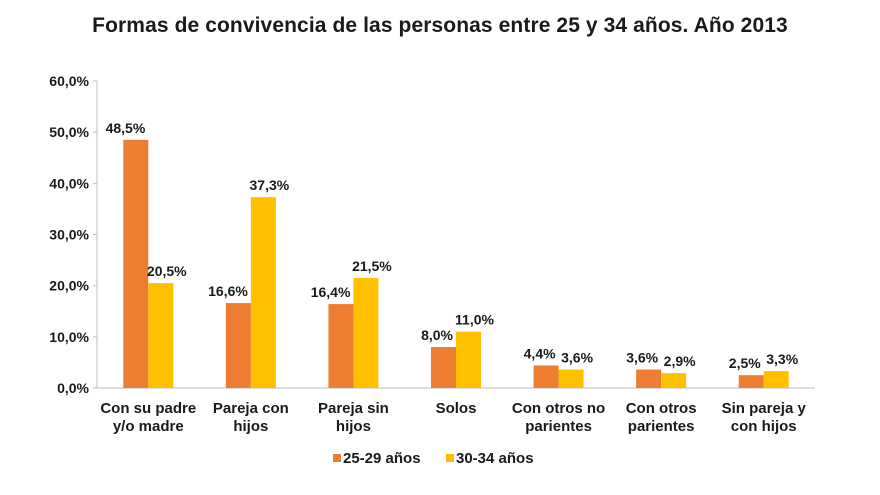 Image resolution: width=880 pixels, height=495 pixels. I want to click on category-label: Pareja sin, so click(353, 408).